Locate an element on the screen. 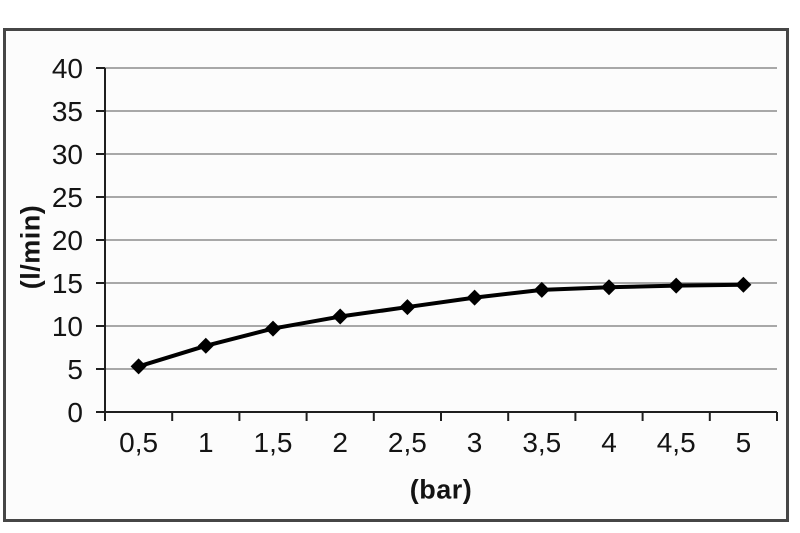 The width and height of the screenshot is (800, 533). y-axis-title: (l/min) is located at coordinates (30, 247).